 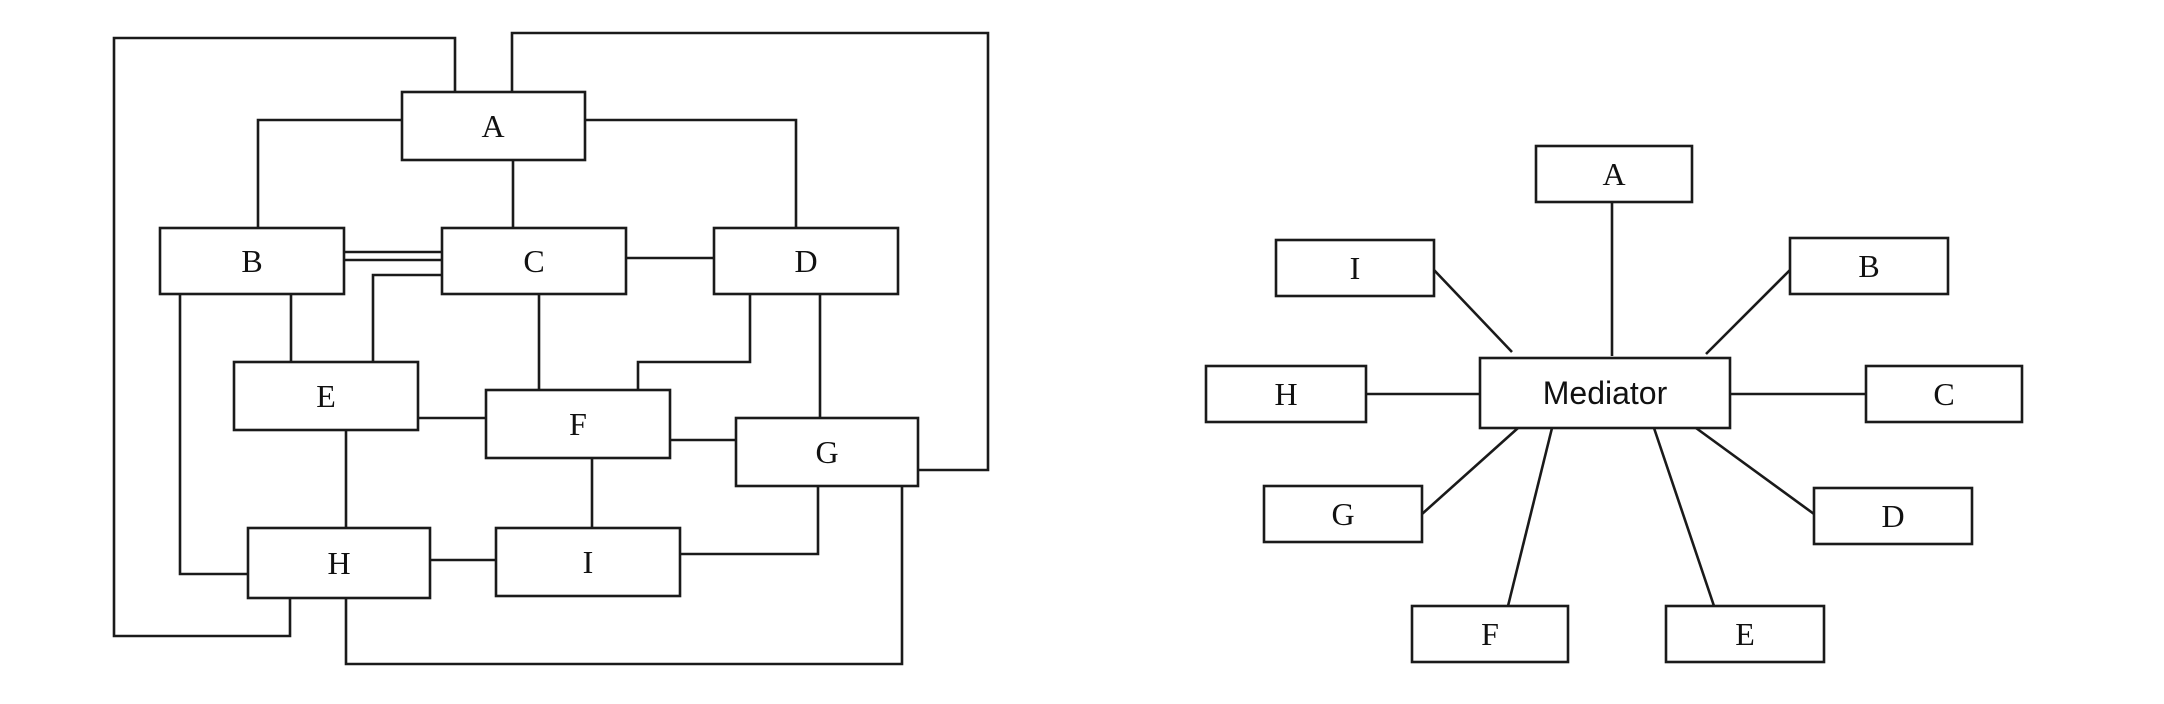 I want to click on star-node-b-label: B, so click(x=1868, y=266).